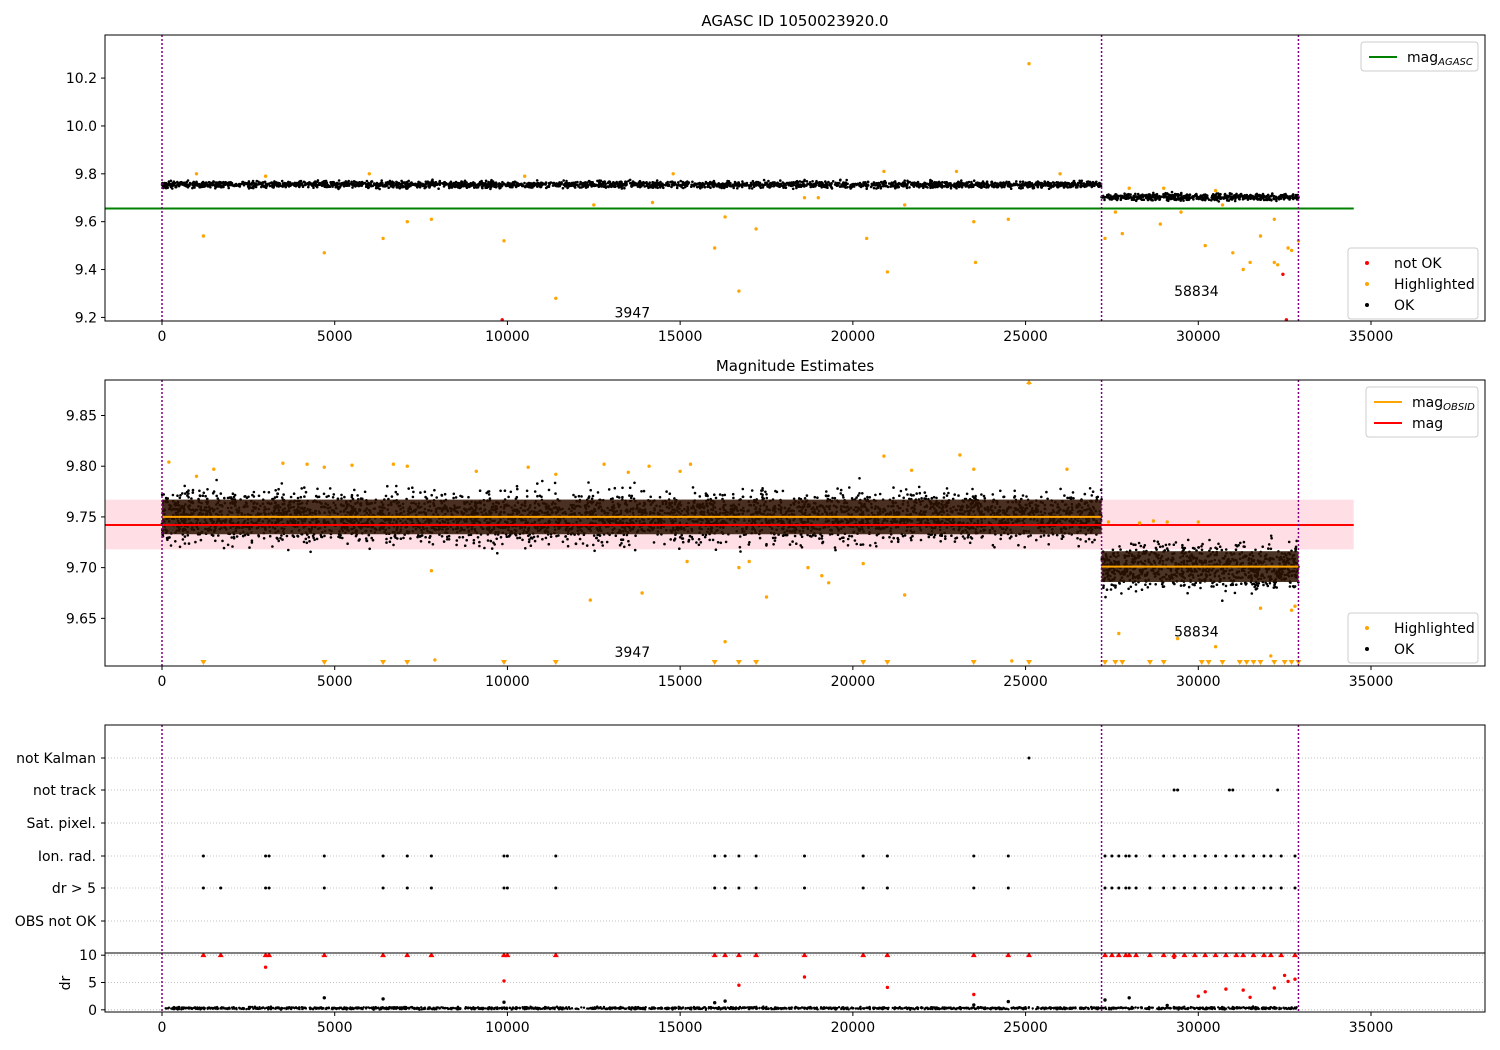  I want to click on not-ok-point, so click(1283, 274).